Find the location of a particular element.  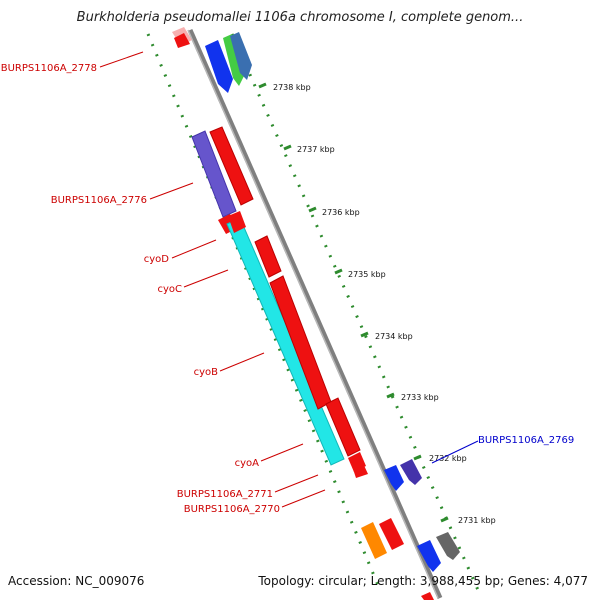

gene-burps1106a-2769-a is located at coordinates (394, 478).